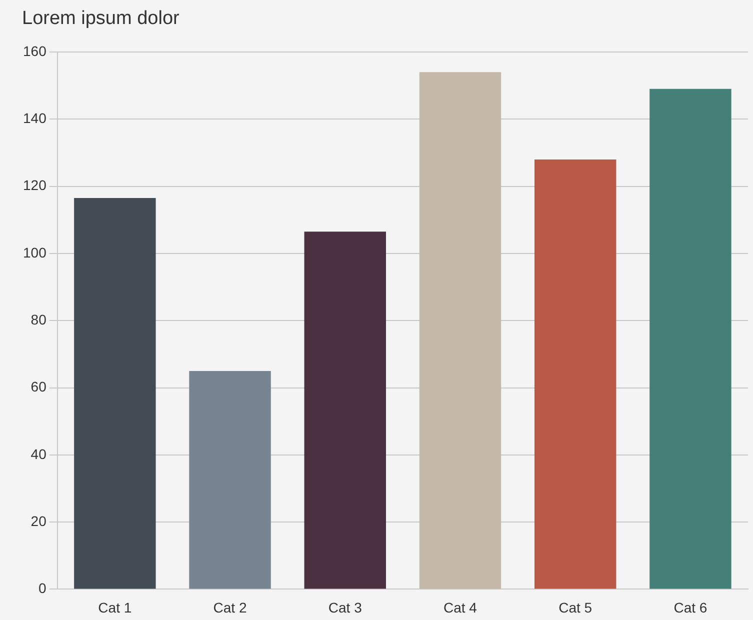  I want to click on x-tick-label: Cat 6, so click(691, 607).